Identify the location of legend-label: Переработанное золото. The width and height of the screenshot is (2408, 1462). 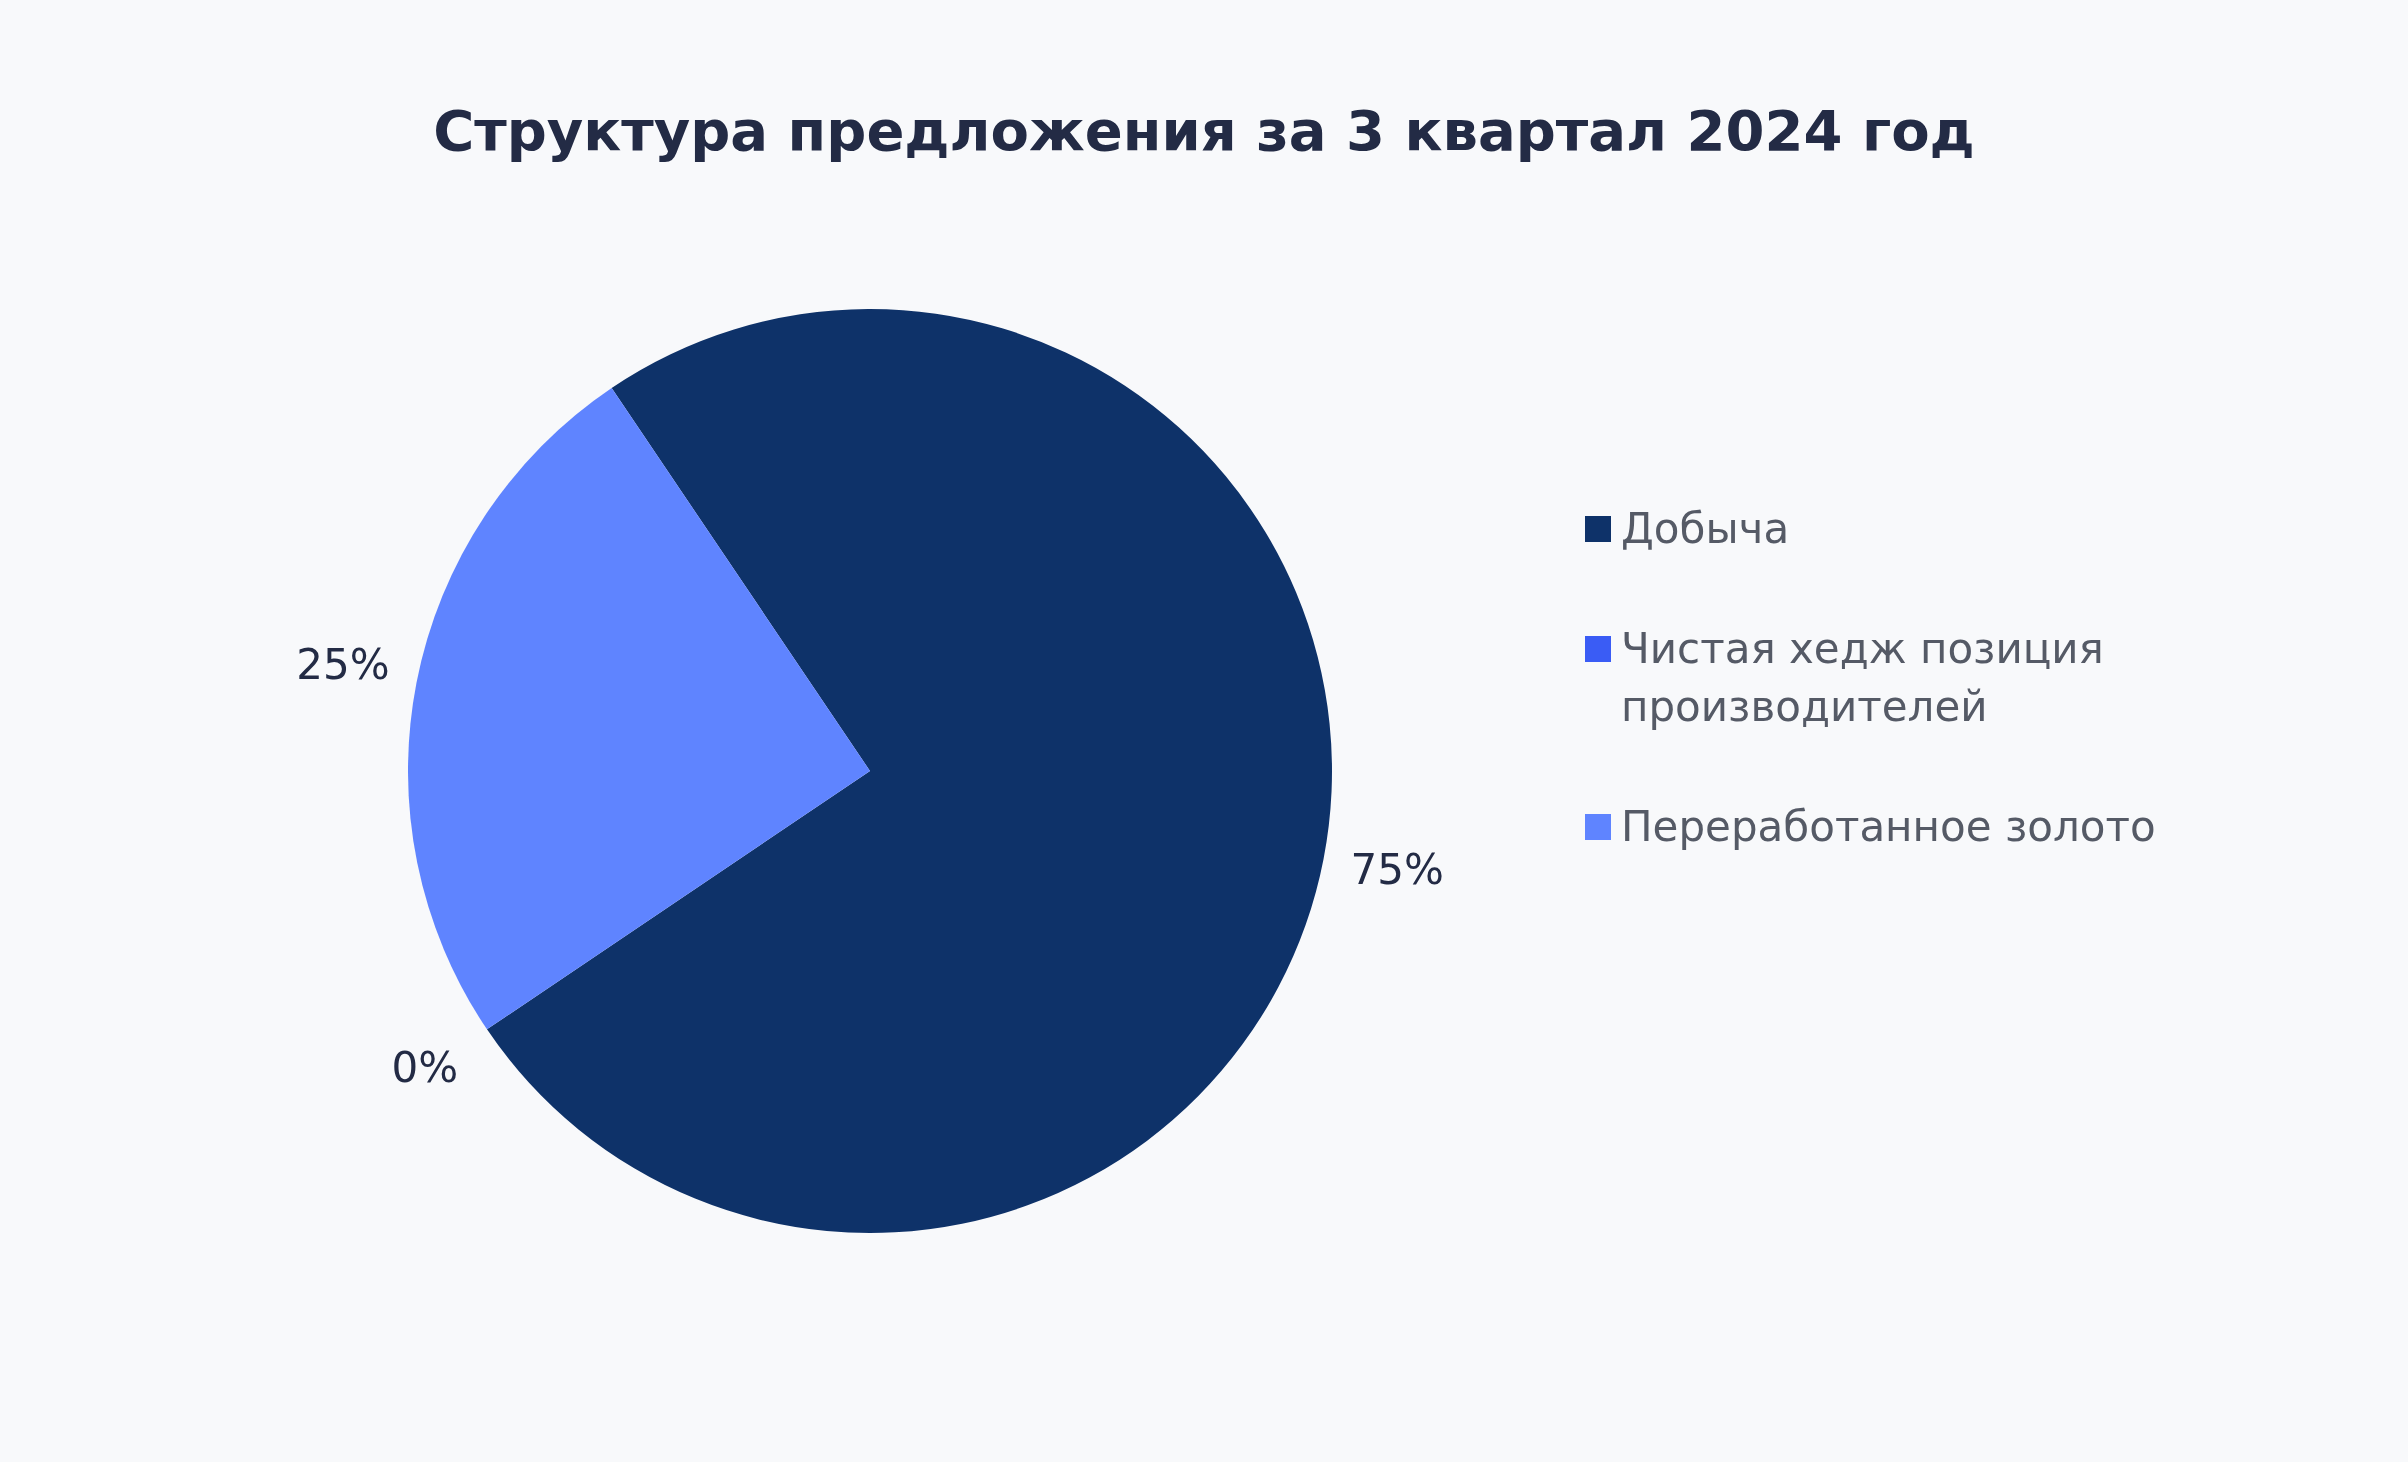
(1888, 827).